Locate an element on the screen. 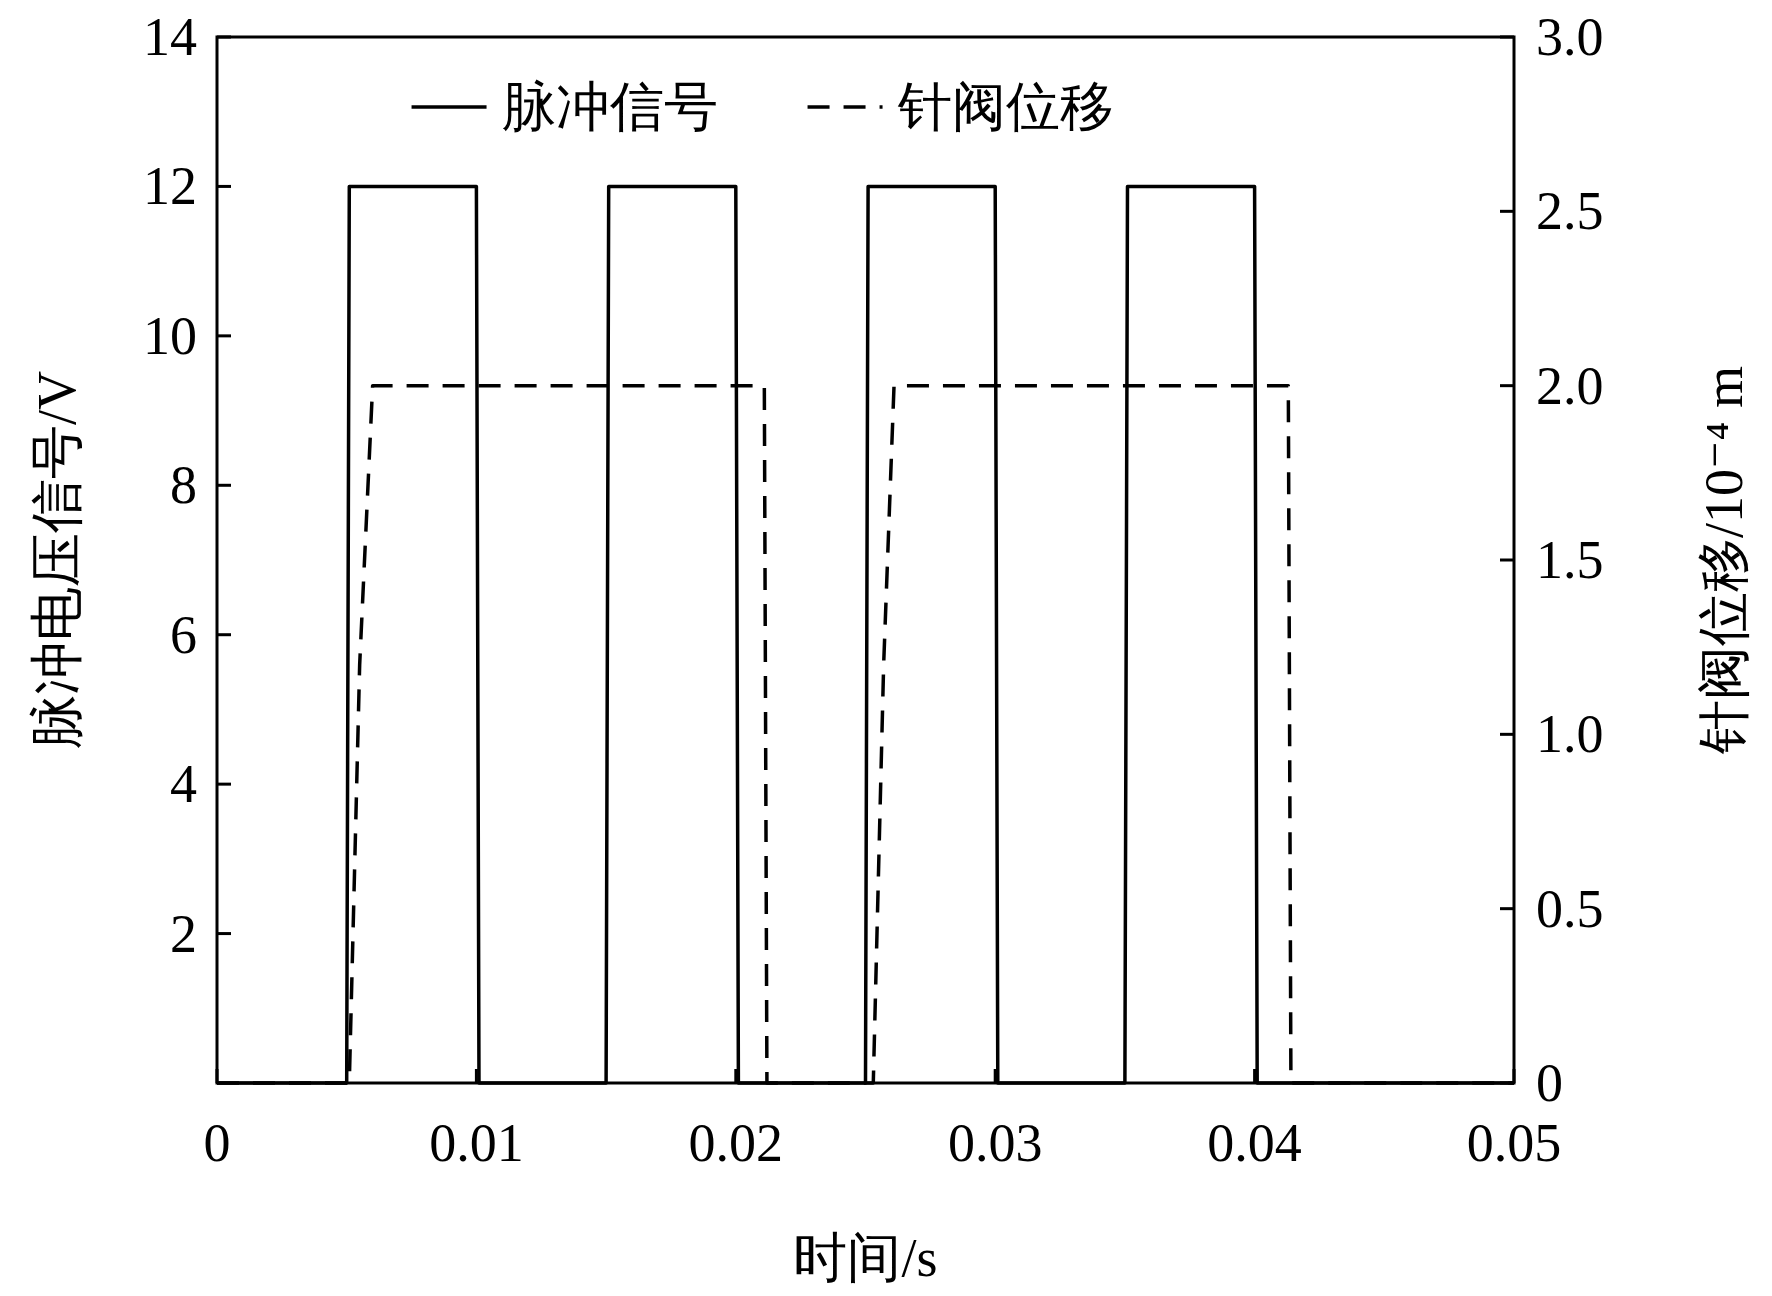 Image resolution: width=1772 pixels, height=1296 pixels. x-tick-label: 0.05 is located at coordinates (1514, 1143).